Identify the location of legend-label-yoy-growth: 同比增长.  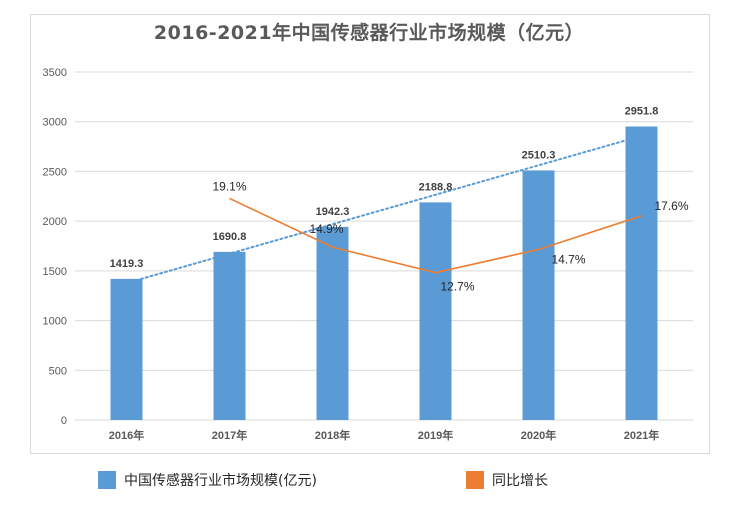
(520, 481).